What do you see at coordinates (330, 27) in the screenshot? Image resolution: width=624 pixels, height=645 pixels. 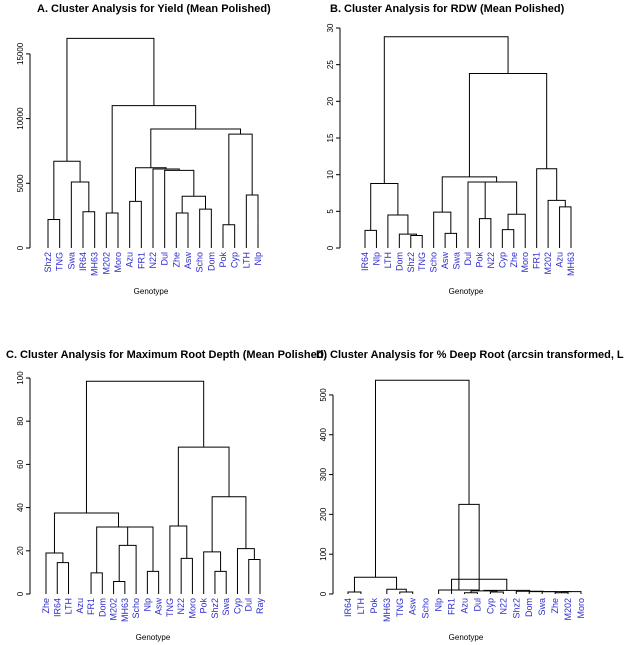 I see `y-tick-label: 30` at bounding box center [330, 27].